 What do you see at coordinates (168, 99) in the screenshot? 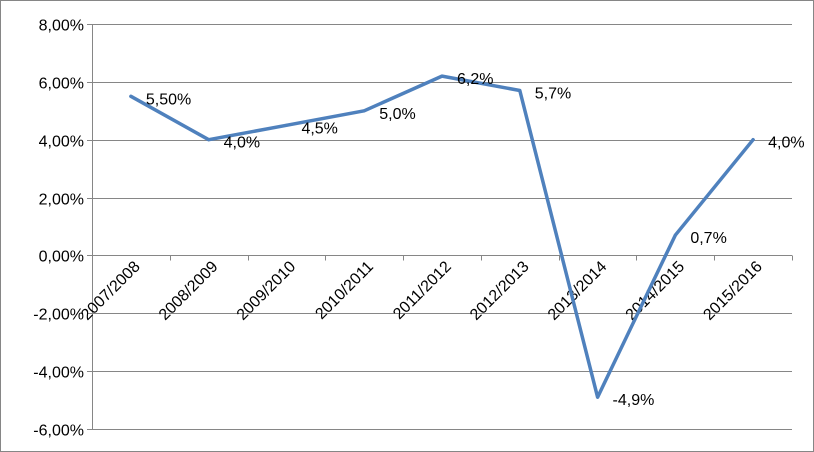
I see `data-label: 5,50%` at bounding box center [168, 99].